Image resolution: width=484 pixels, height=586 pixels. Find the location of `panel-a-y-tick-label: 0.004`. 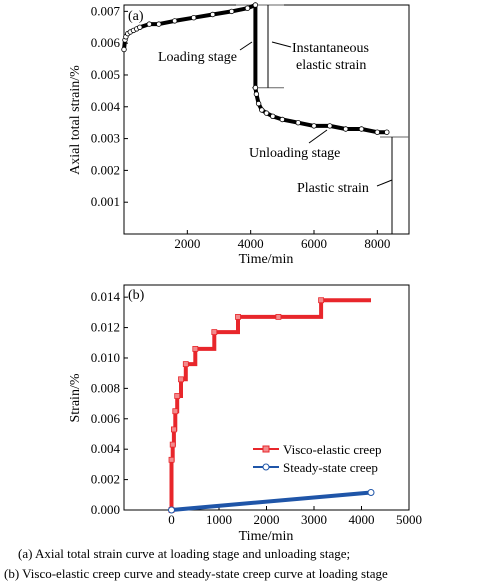

panel-a-y-tick-label: 0.004 is located at coordinates (106, 106).